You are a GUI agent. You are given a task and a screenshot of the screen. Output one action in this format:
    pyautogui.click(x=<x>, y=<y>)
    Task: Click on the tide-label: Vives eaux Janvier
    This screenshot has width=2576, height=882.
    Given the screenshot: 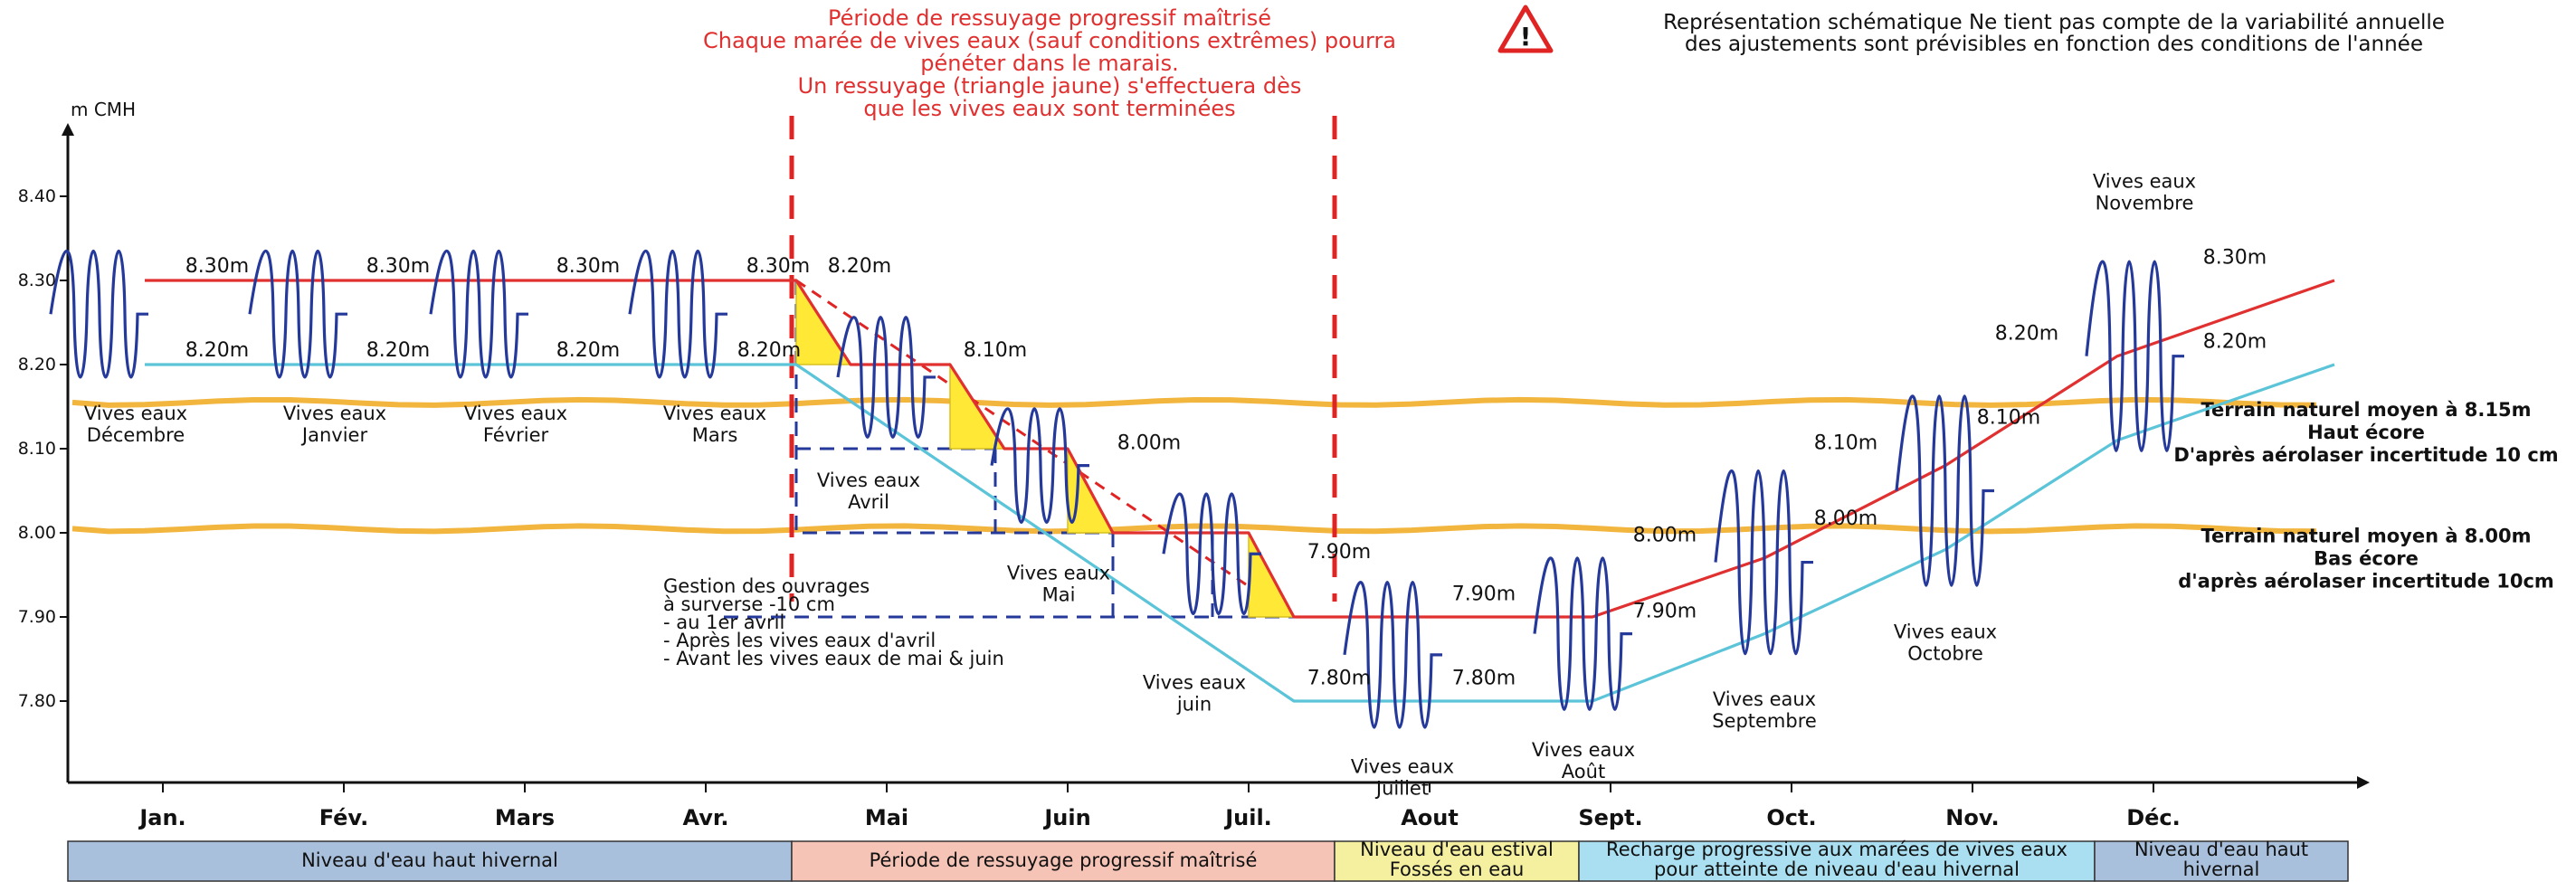 What is the action you would take?
    pyautogui.click(x=334, y=424)
    